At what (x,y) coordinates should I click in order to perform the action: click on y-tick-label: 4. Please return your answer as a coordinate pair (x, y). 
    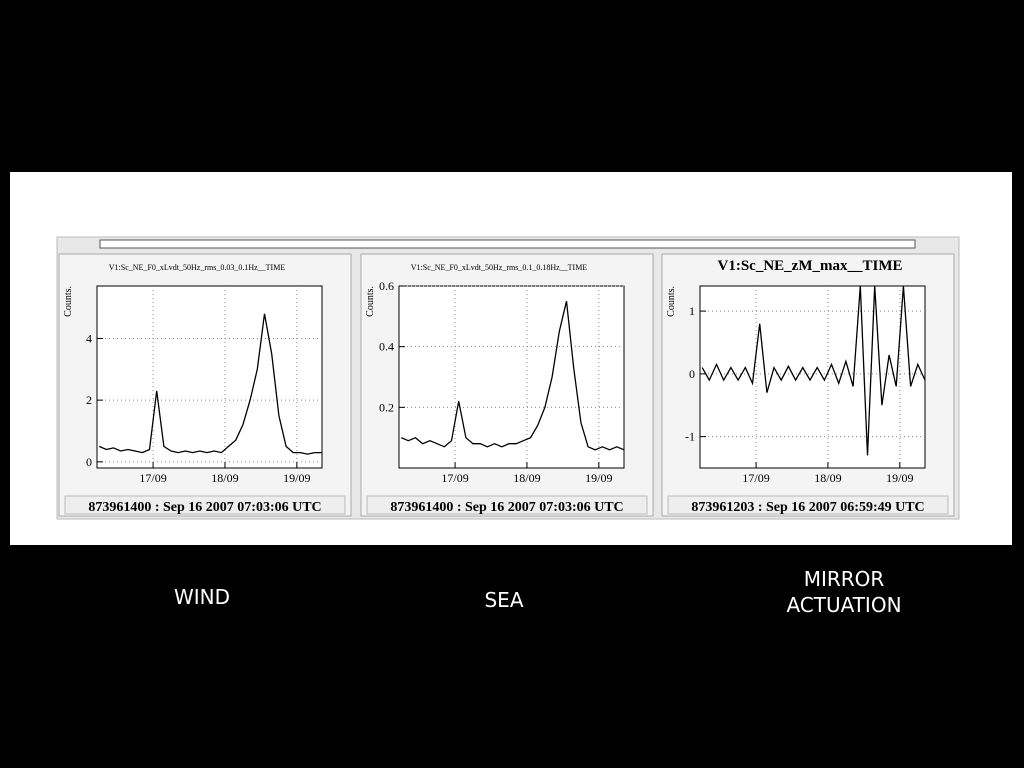
    Looking at the image, I should click on (89, 338).